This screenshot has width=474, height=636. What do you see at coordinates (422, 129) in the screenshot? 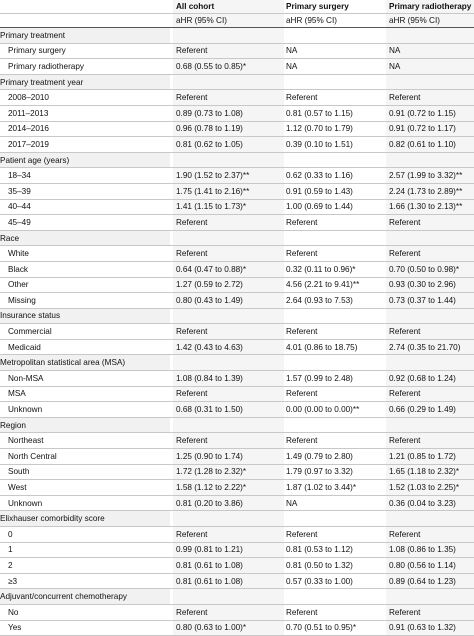
I see `value-cell-3: 0.91 (0.72 to 1.17)` at bounding box center [422, 129].